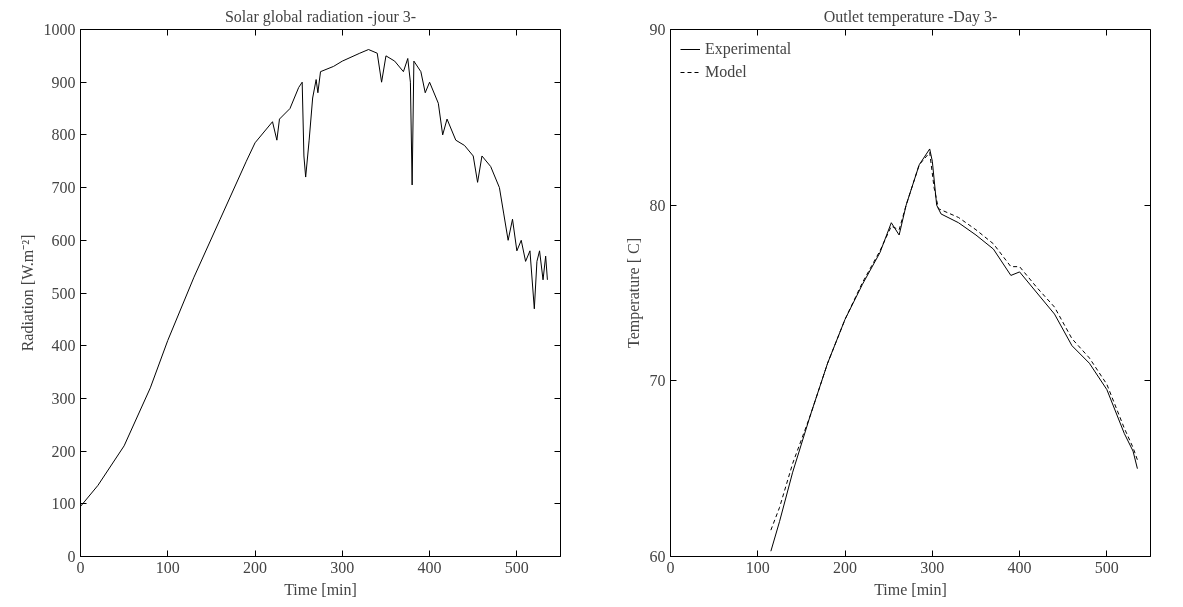 The width and height of the screenshot is (1183, 607). I want to click on y-tick-label: 900, so click(63, 82).